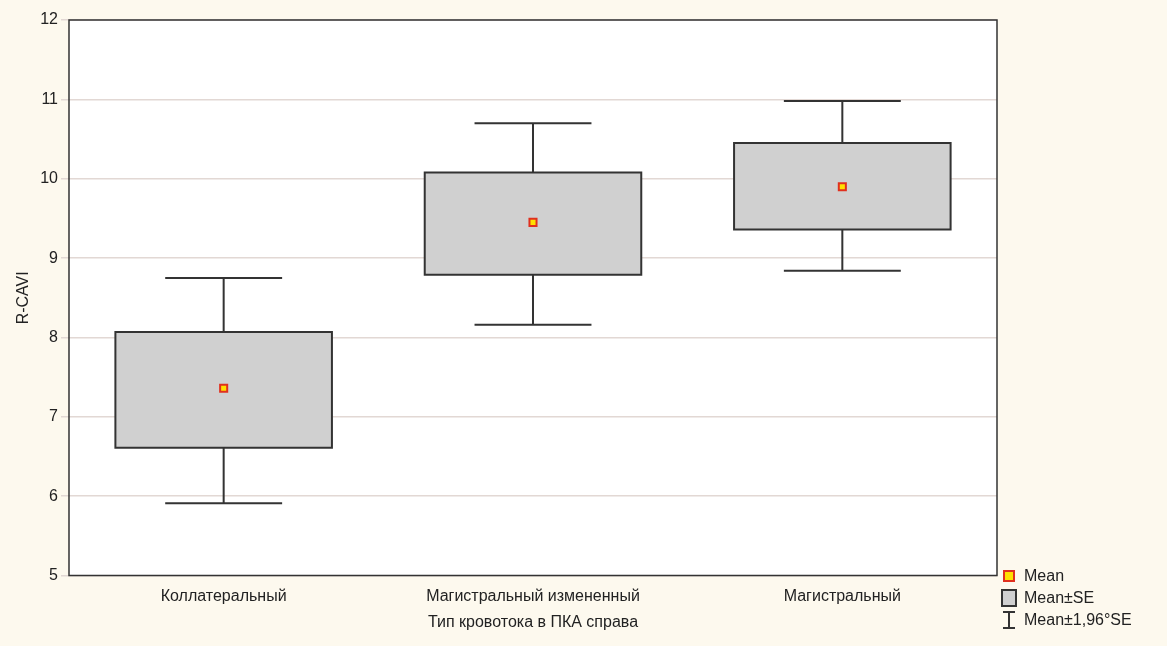 The height and width of the screenshot is (646, 1167). I want to click on x-axis-title: Тип кровотока в ПКА справа, so click(533, 621).